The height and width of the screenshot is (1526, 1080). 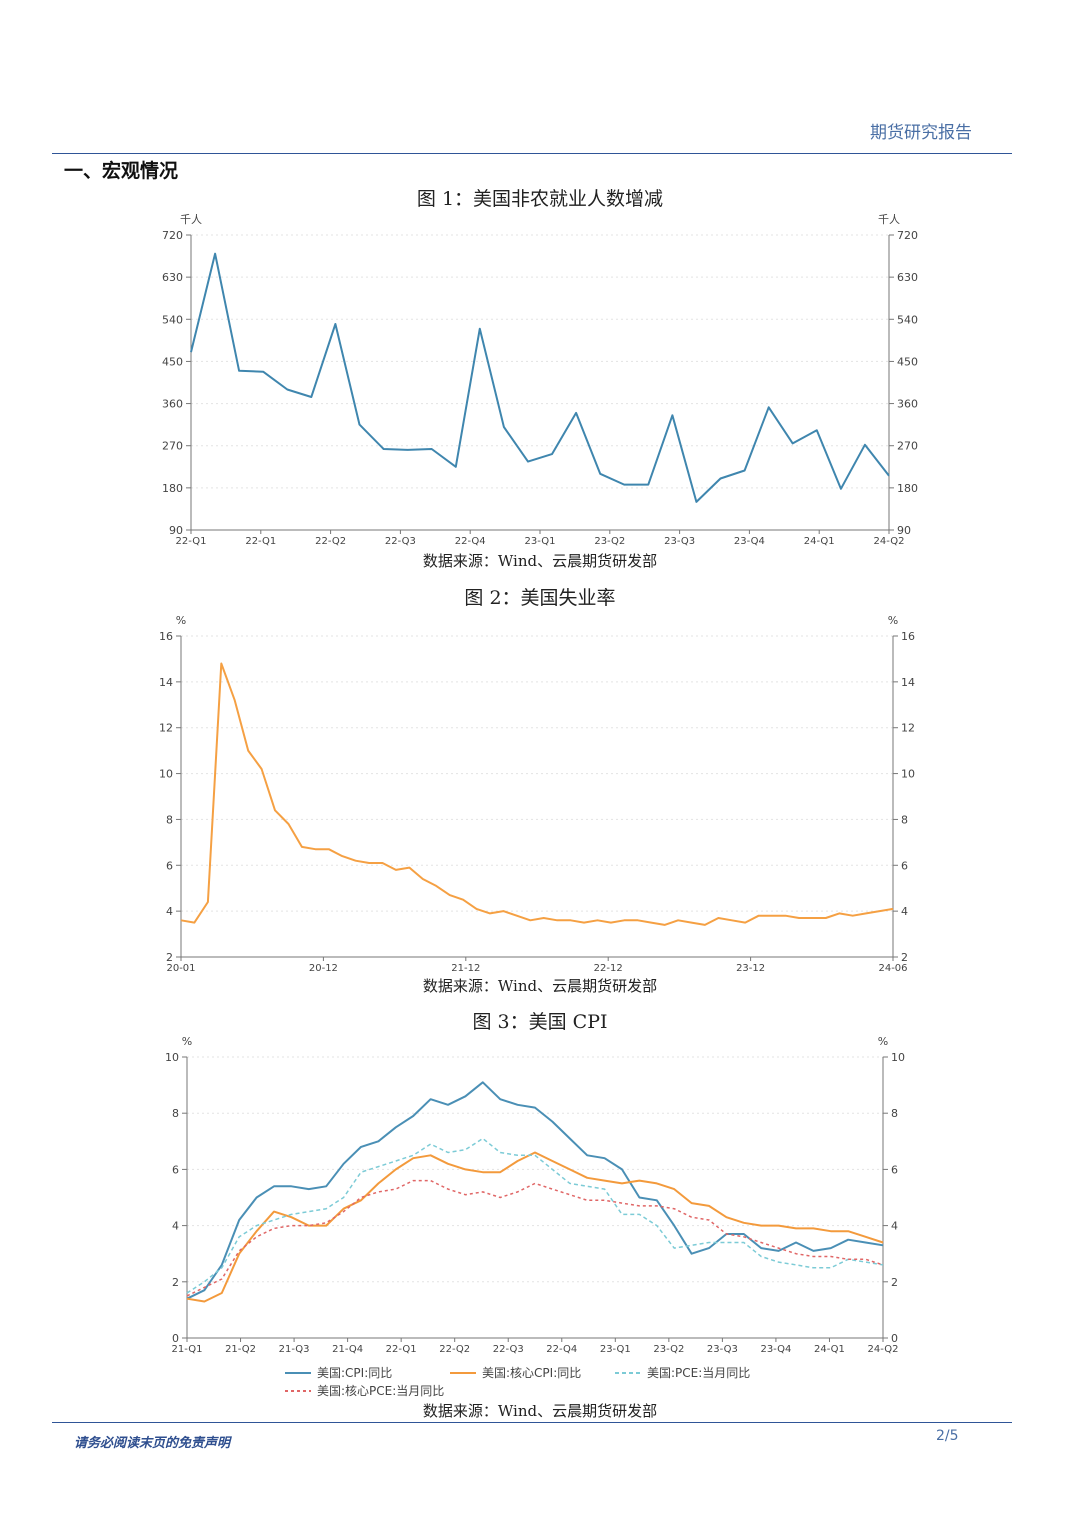 What do you see at coordinates (540, 561) in the screenshot?
I see `figure-1-source: 数据来源：Wind、云晨期货研发部` at bounding box center [540, 561].